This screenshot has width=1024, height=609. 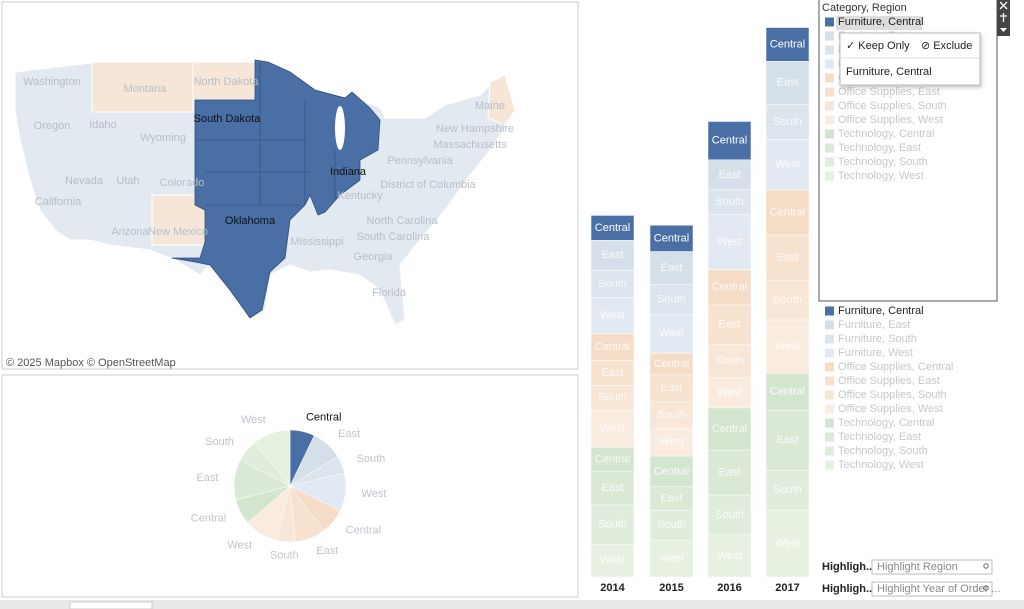 I want to click on keep-only-button: ✓ Keep Only, so click(x=878, y=46).